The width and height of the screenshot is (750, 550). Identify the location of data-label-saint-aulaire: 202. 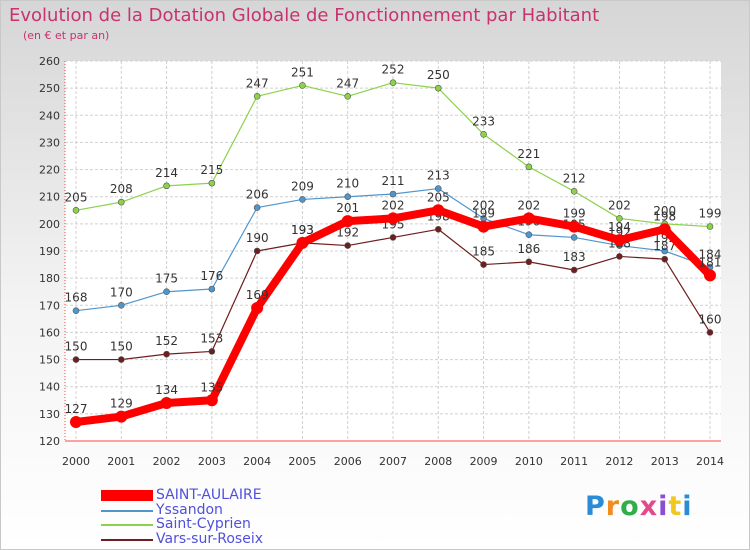
(528, 205).